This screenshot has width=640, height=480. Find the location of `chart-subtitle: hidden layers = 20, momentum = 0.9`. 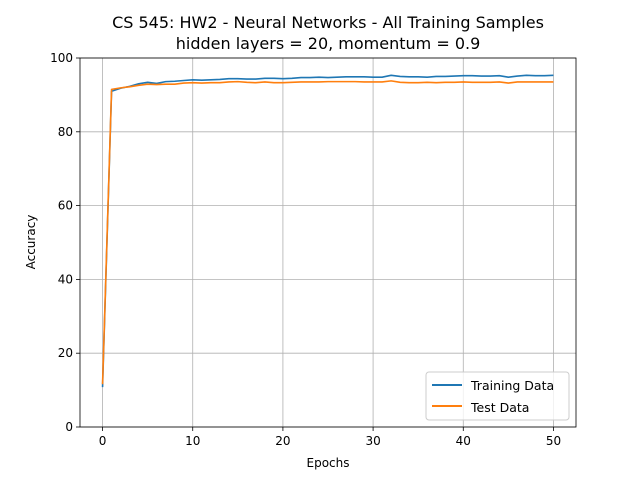

chart-subtitle: hidden layers = 20, momentum = 0.9 is located at coordinates (328, 43).